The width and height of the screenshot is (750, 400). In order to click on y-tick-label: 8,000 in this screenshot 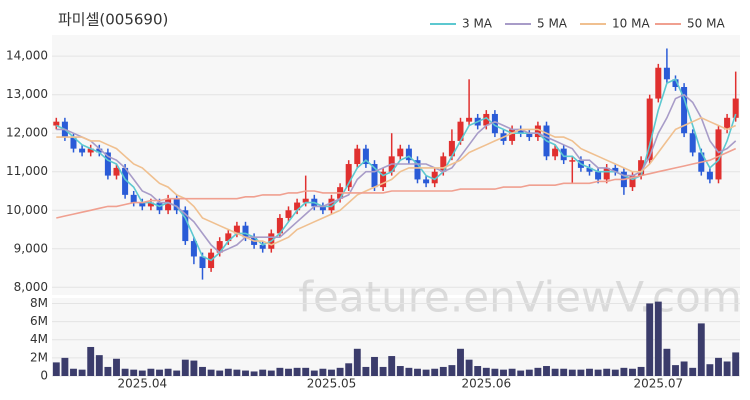, I will do `click(31, 287)`.